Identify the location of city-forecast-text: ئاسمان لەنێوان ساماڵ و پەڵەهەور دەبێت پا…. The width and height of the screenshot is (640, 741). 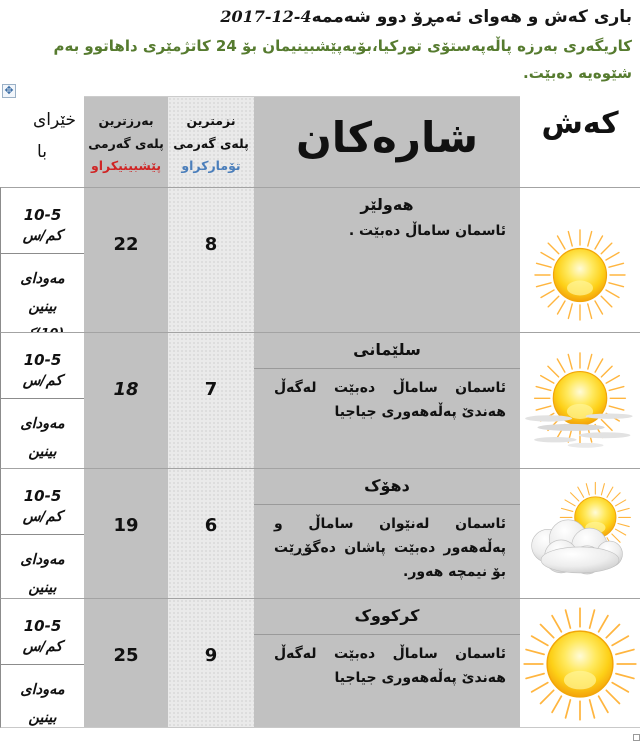
(387, 544).